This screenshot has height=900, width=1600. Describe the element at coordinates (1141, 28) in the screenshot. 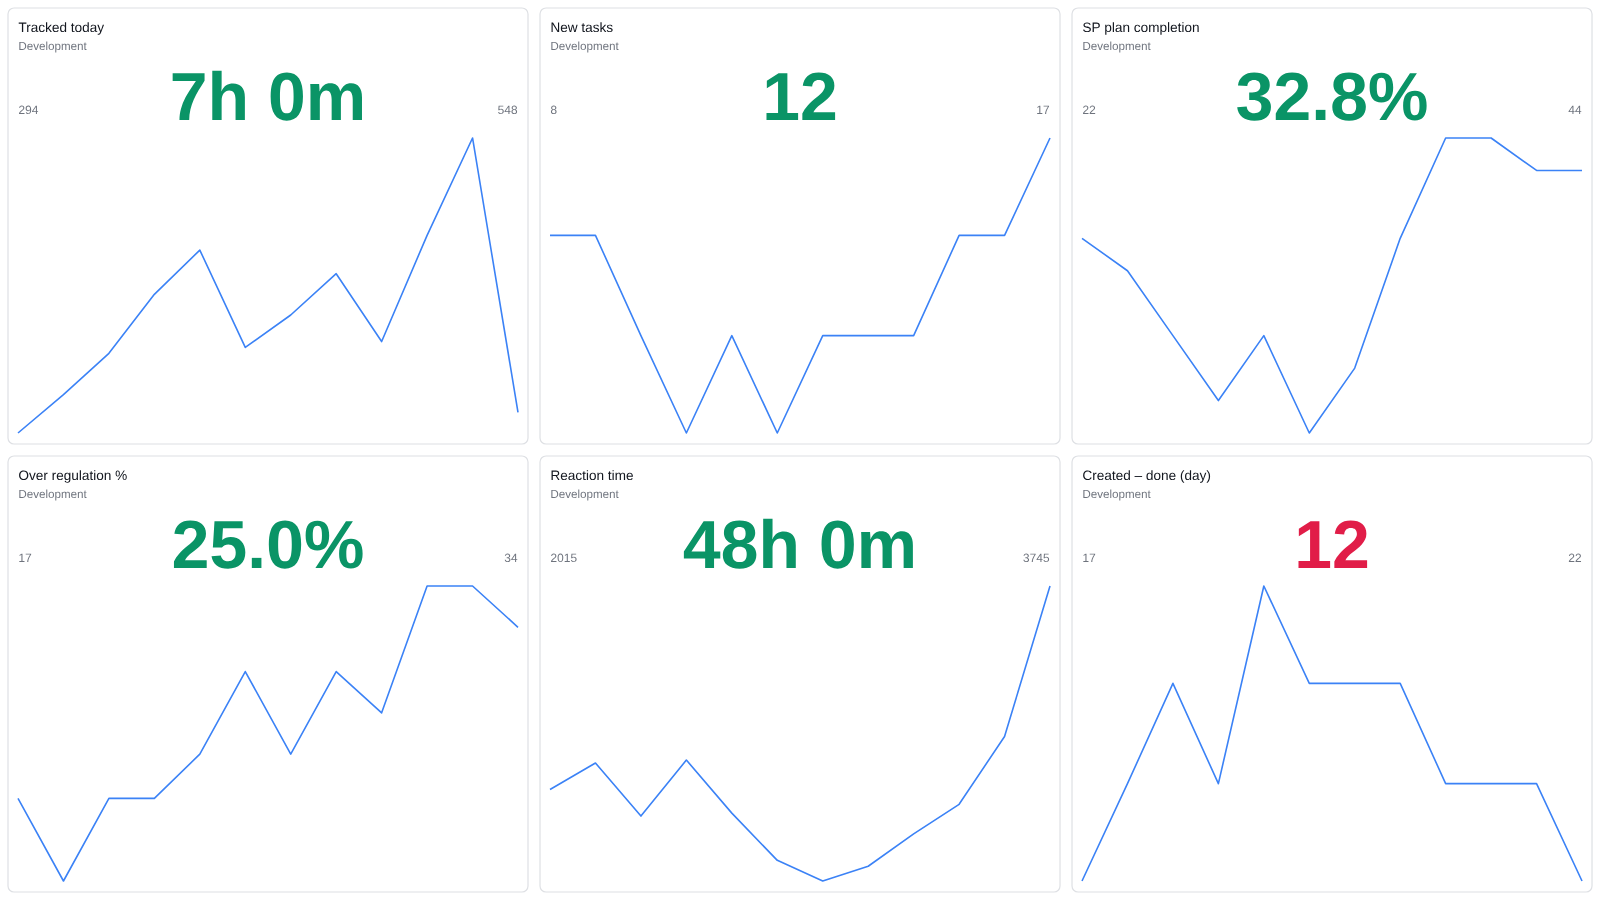

I see `chart-title: SP plan completion` at that location.